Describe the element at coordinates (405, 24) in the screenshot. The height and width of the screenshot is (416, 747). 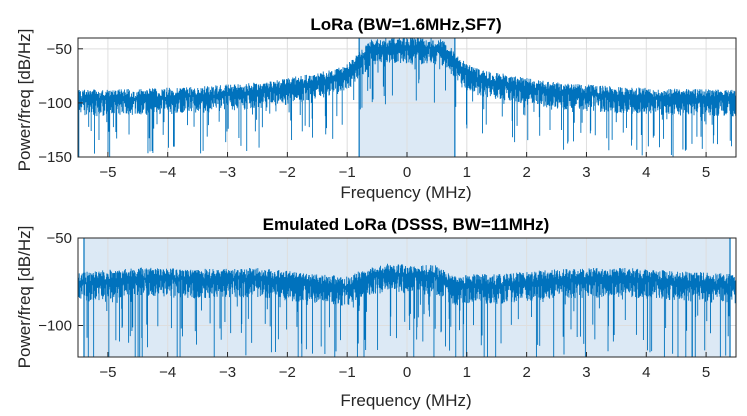
I see `lora-plot-title: LoRa (BW=1.6MHz,SF7)` at that location.